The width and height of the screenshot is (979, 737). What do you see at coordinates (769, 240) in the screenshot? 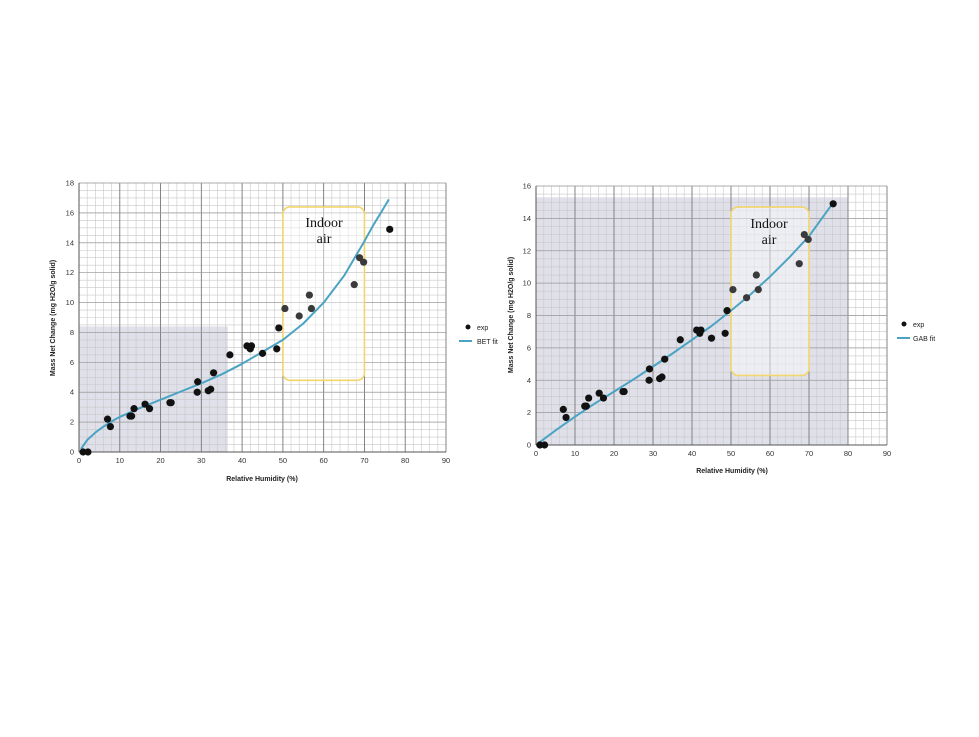
I see `gab-annotation-line2: air` at bounding box center [769, 240].